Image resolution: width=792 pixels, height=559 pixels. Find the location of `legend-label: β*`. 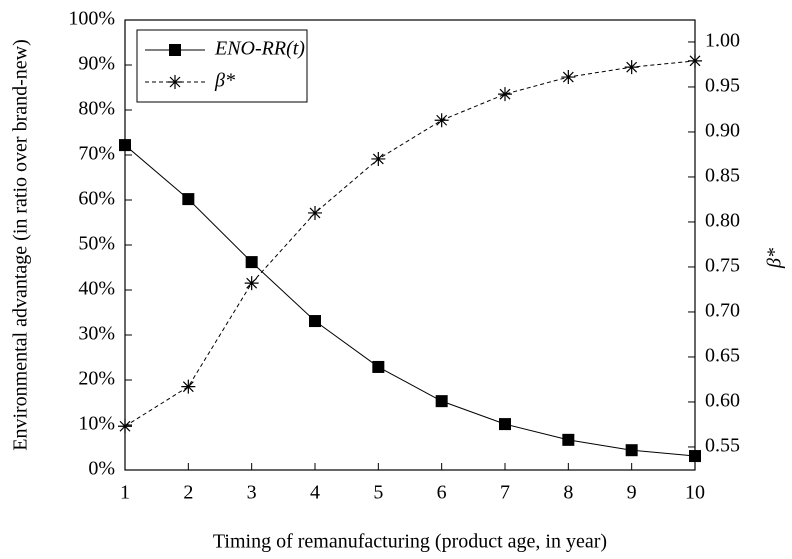

legend-label: β* is located at coordinates (224, 81).